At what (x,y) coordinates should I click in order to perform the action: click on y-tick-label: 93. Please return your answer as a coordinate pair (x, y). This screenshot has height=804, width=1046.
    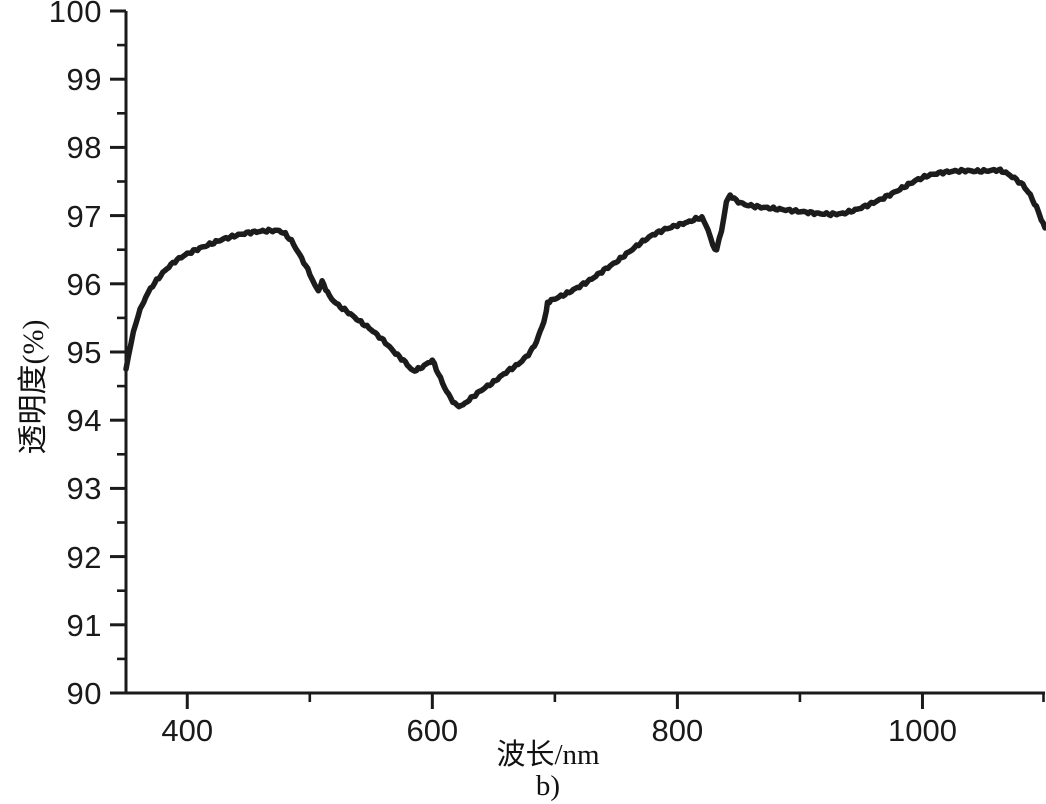
    Looking at the image, I should click on (84, 489).